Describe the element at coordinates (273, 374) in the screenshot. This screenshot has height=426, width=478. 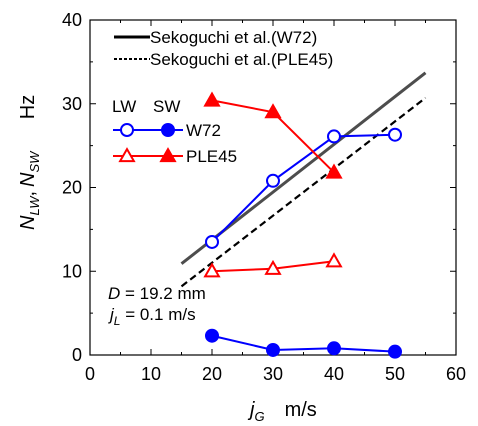
I see `x-tick-label: 30` at that location.